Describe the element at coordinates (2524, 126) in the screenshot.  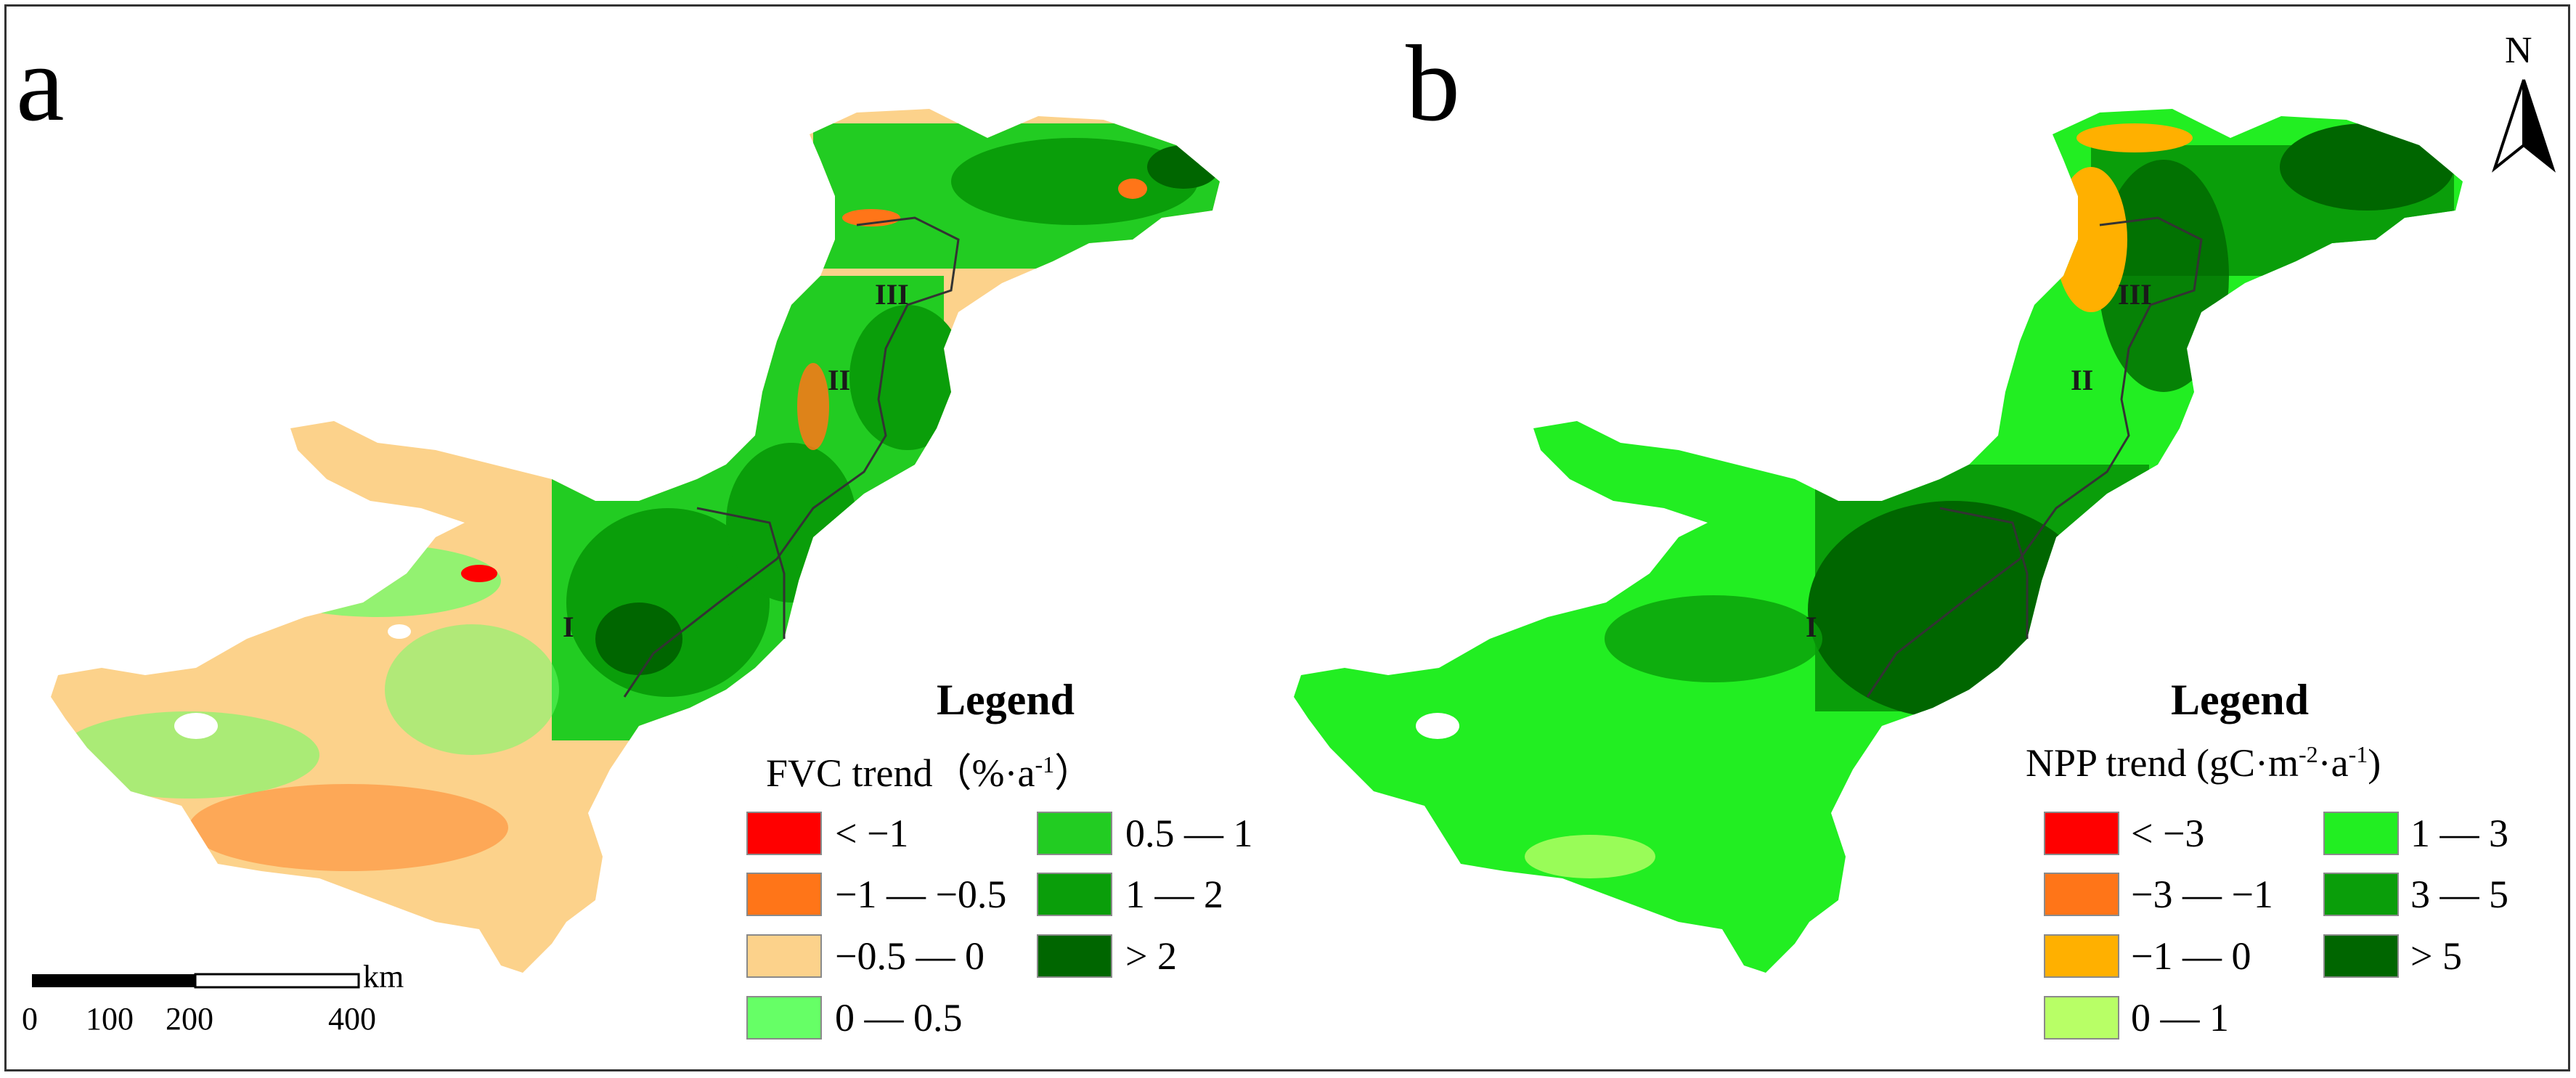
I see `north-arrow-icon` at that location.